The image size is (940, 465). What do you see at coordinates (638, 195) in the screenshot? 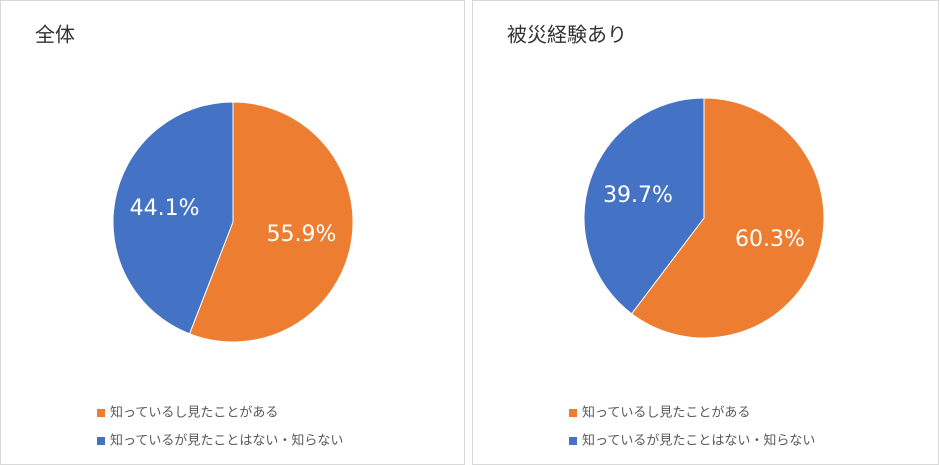
I see `data-label: 39.7%` at bounding box center [638, 195].